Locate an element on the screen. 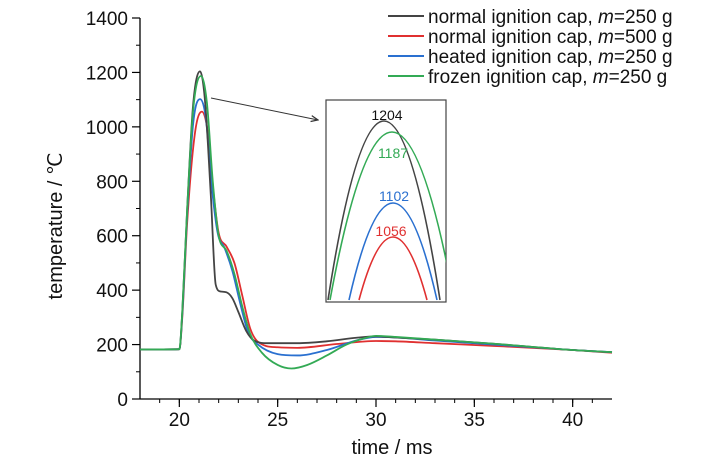  legend-label: frozen ignition cap, m=250 g is located at coordinates (547, 77).